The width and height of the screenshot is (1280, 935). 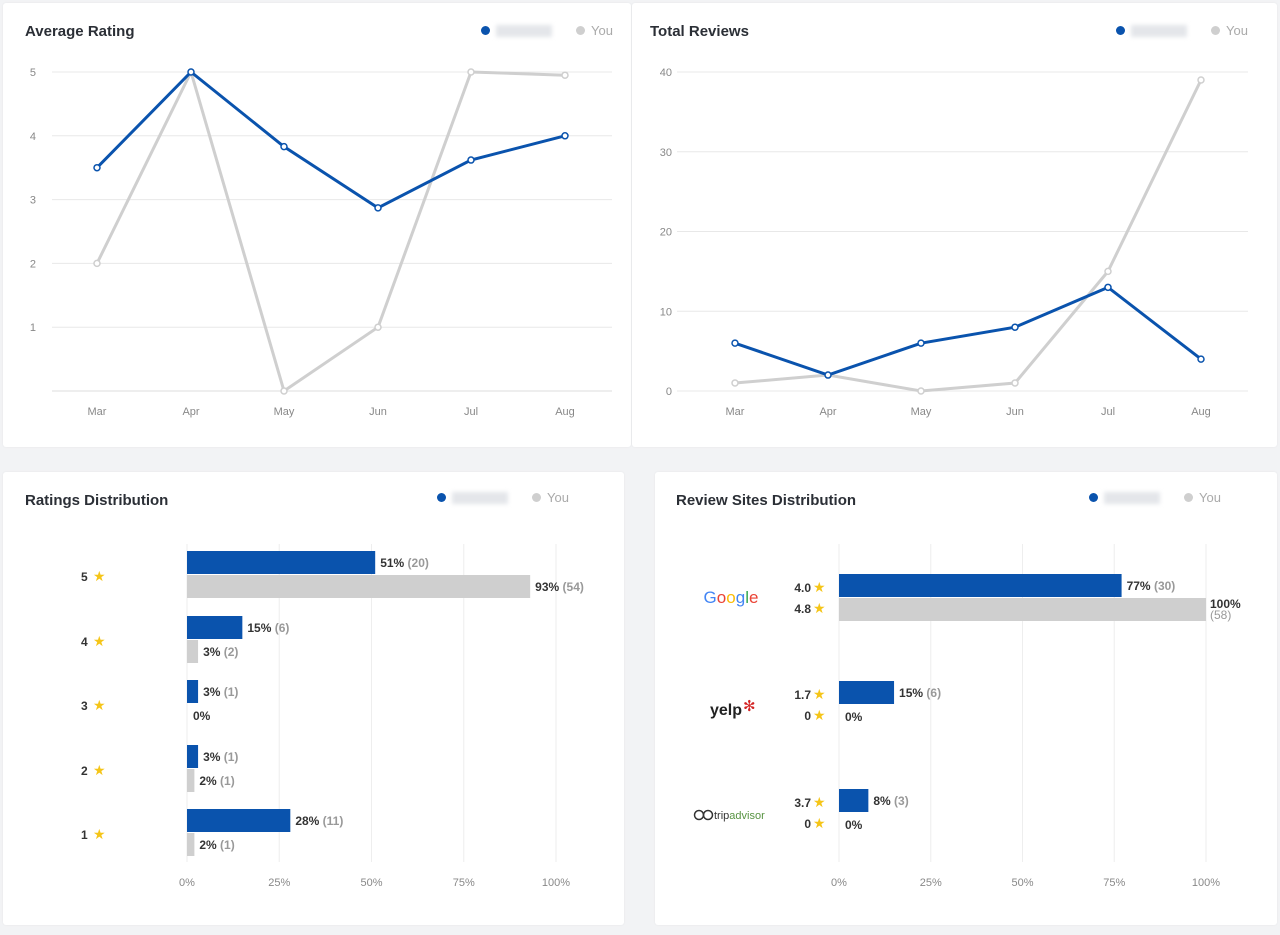 What do you see at coordinates (1114, 883) in the screenshot?
I see `x-tick-label: 75%` at bounding box center [1114, 883].